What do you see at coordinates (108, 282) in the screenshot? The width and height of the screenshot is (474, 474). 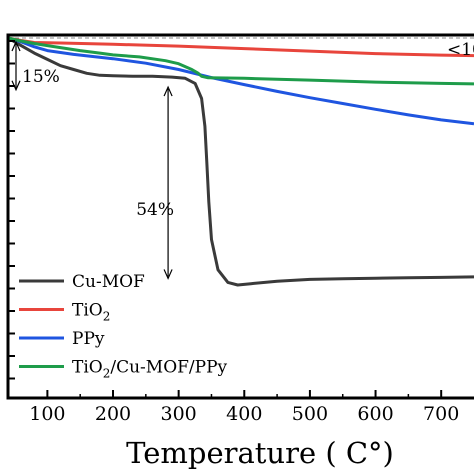 I see `legend-label: Cu-MOF` at bounding box center [108, 282].